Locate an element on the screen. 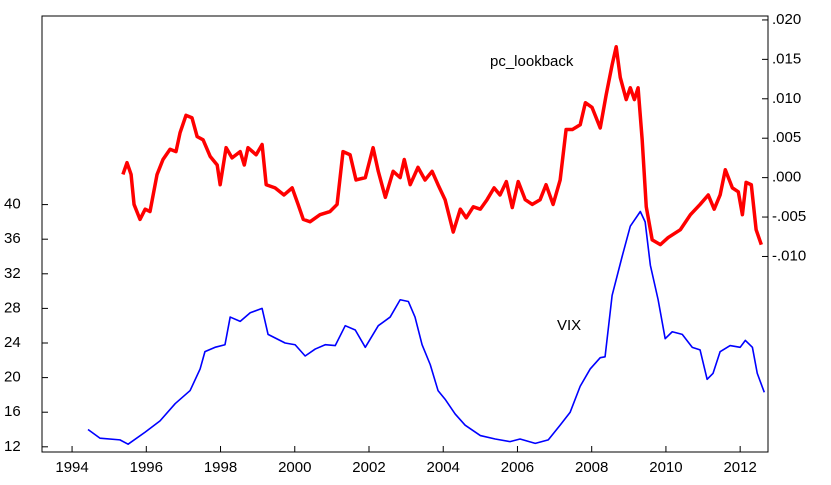 This screenshot has width=831, height=485. y-tick-label: 32 is located at coordinates (12, 273).